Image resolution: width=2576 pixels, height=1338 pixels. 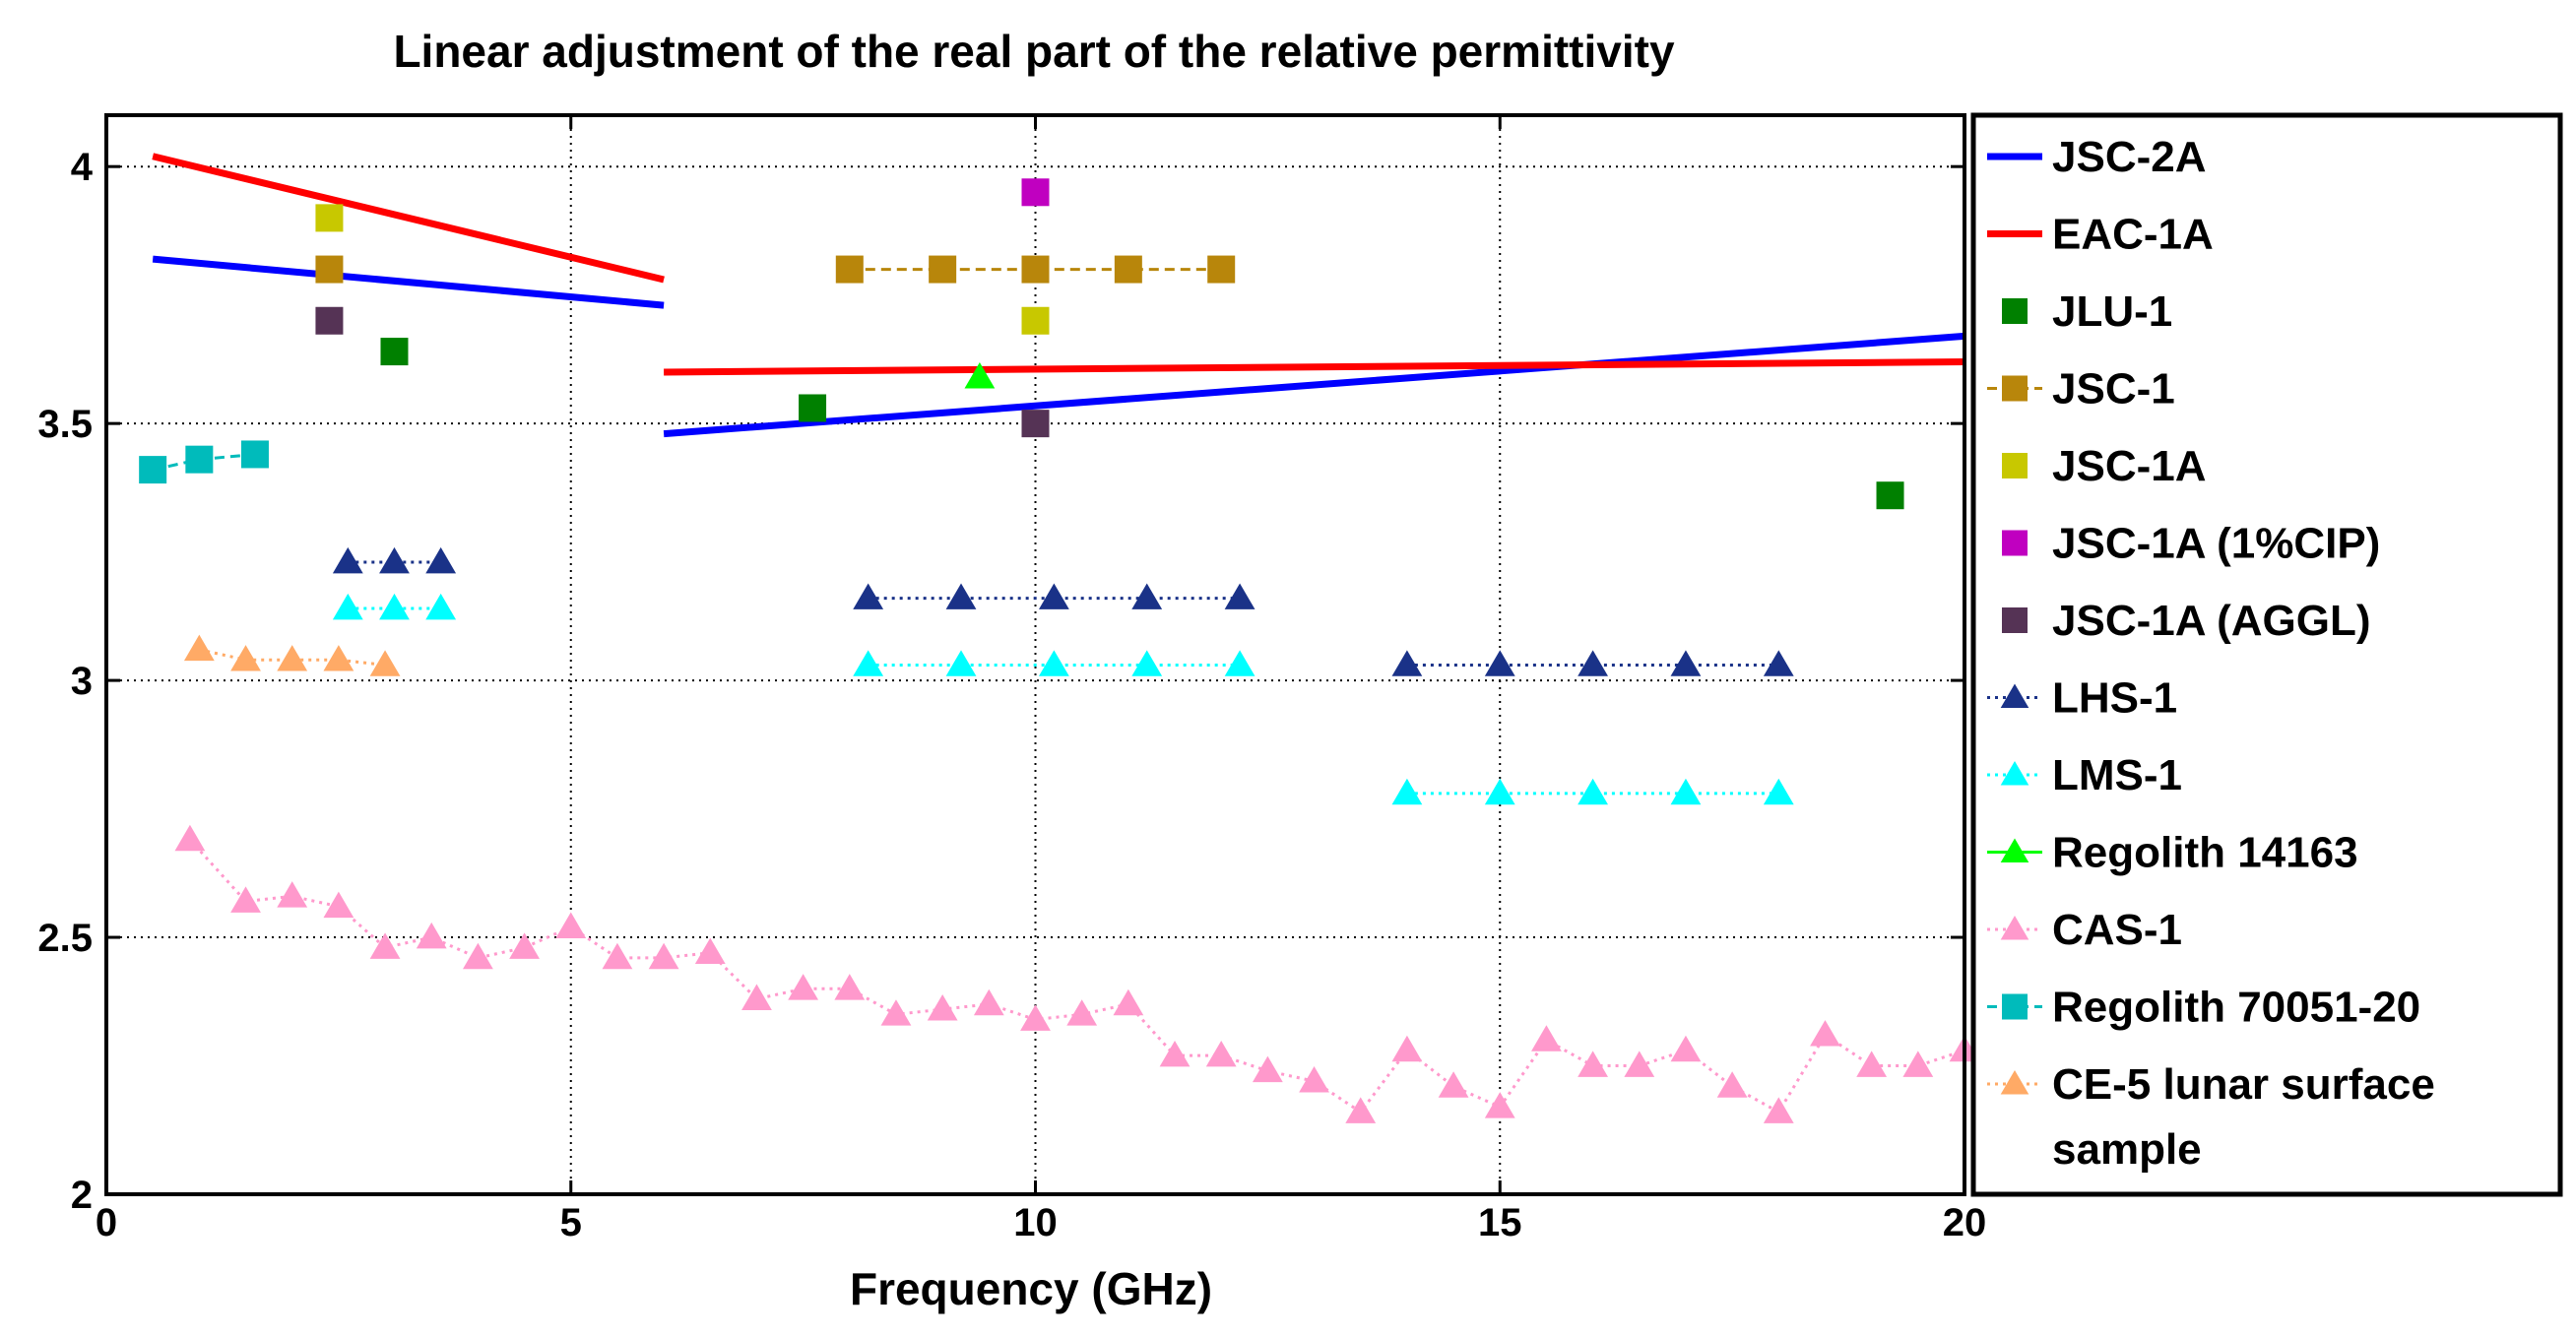 What do you see at coordinates (2104, 466) in the screenshot?
I see `legend-item-jsc-1a: JSC-1A` at bounding box center [2104, 466].